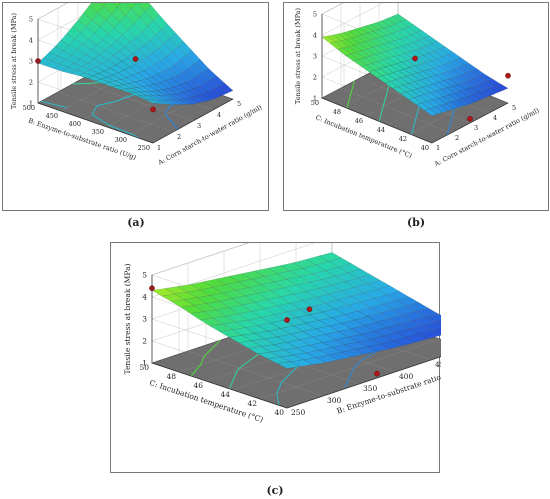  What do you see at coordinates (75, 124) in the screenshot?
I see `y-tick-label: 400` at bounding box center [75, 124].